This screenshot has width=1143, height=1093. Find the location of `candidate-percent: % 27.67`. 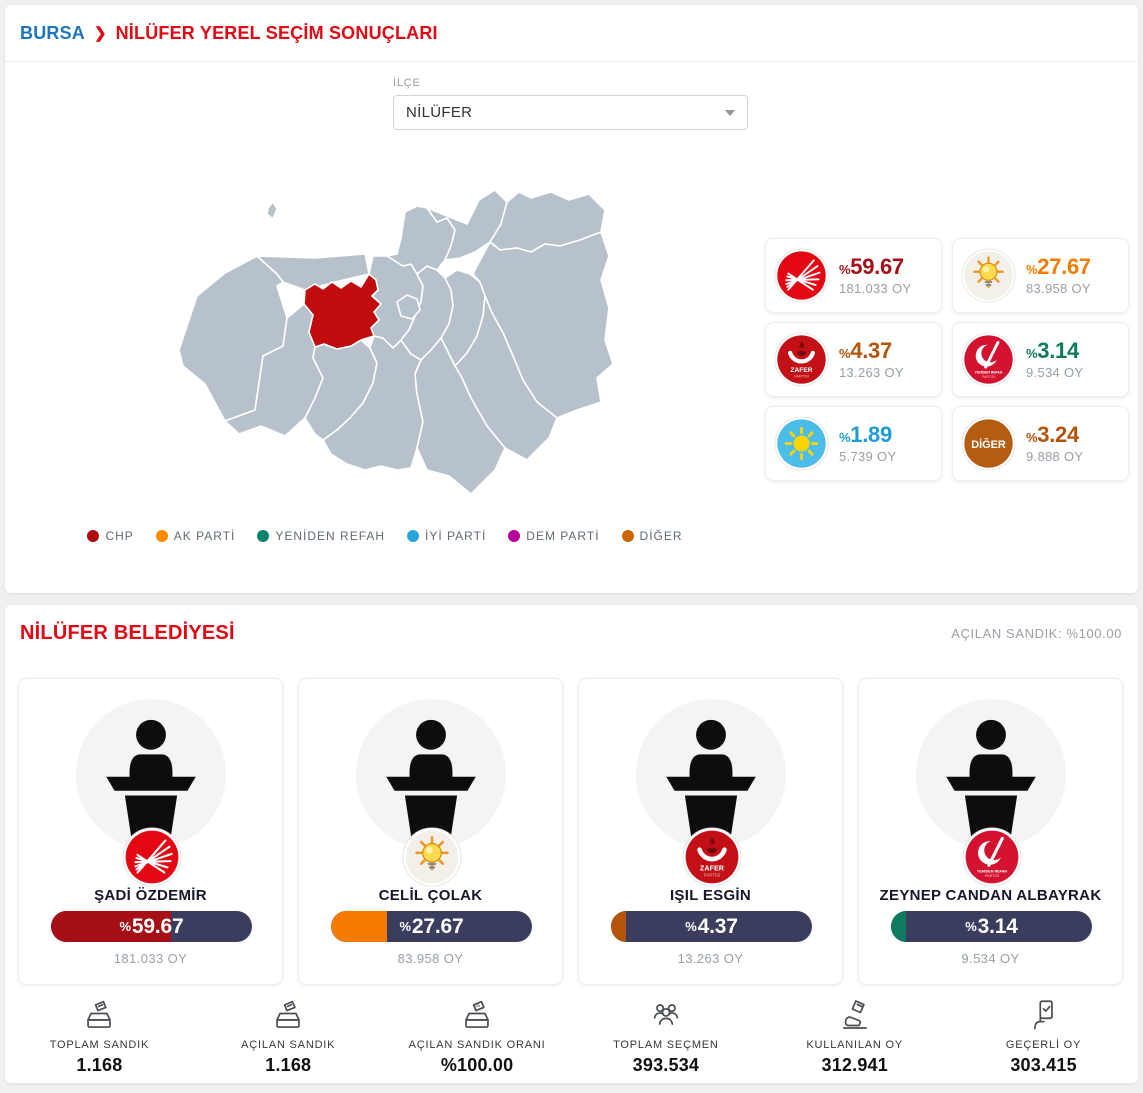

candidate-percent: % 27.67 is located at coordinates (431, 926).